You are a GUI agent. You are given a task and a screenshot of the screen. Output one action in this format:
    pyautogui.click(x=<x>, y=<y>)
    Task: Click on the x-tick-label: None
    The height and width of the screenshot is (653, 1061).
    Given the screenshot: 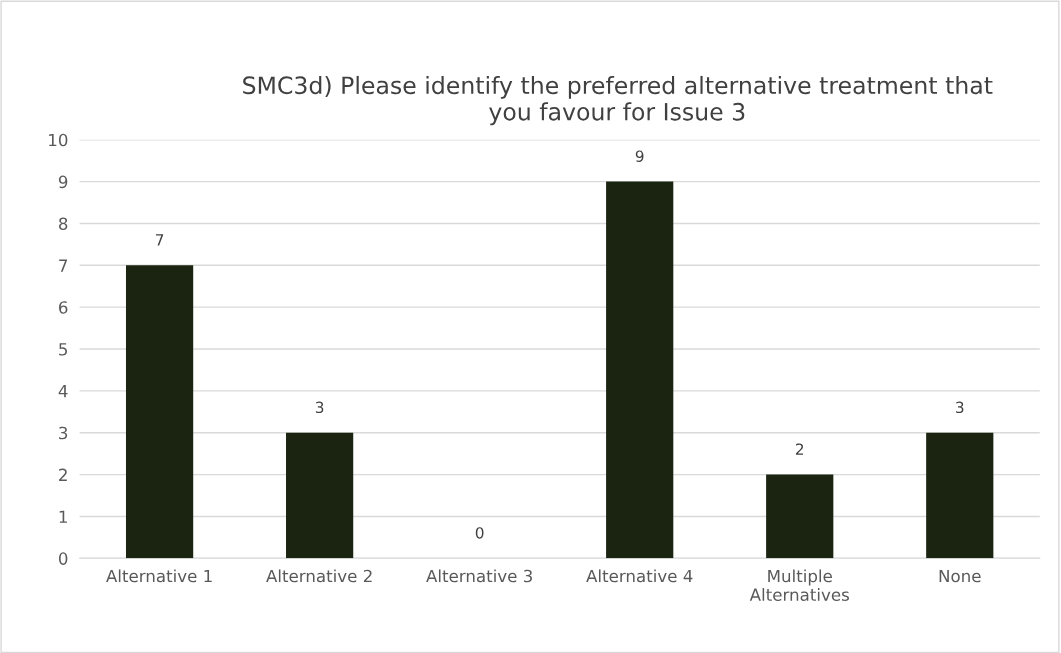 What is the action you would take?
    pyautogui.click(x=960, y=576)
    